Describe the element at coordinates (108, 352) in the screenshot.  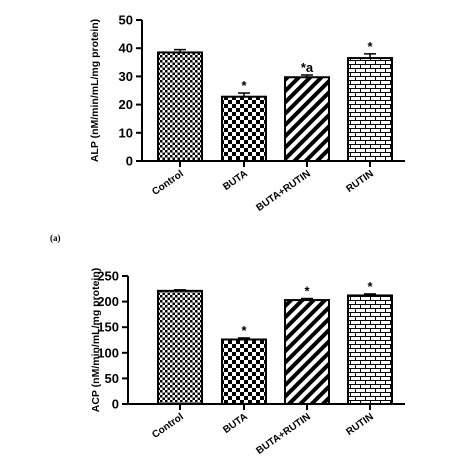
I see `y-tick-label: 100` at that location.